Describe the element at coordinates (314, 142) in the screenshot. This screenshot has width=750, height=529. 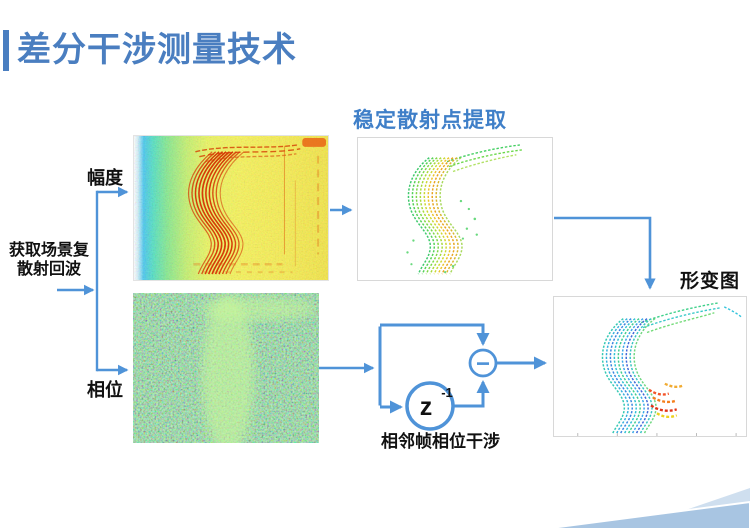
I see `amplitude-corner-blob` at that location.